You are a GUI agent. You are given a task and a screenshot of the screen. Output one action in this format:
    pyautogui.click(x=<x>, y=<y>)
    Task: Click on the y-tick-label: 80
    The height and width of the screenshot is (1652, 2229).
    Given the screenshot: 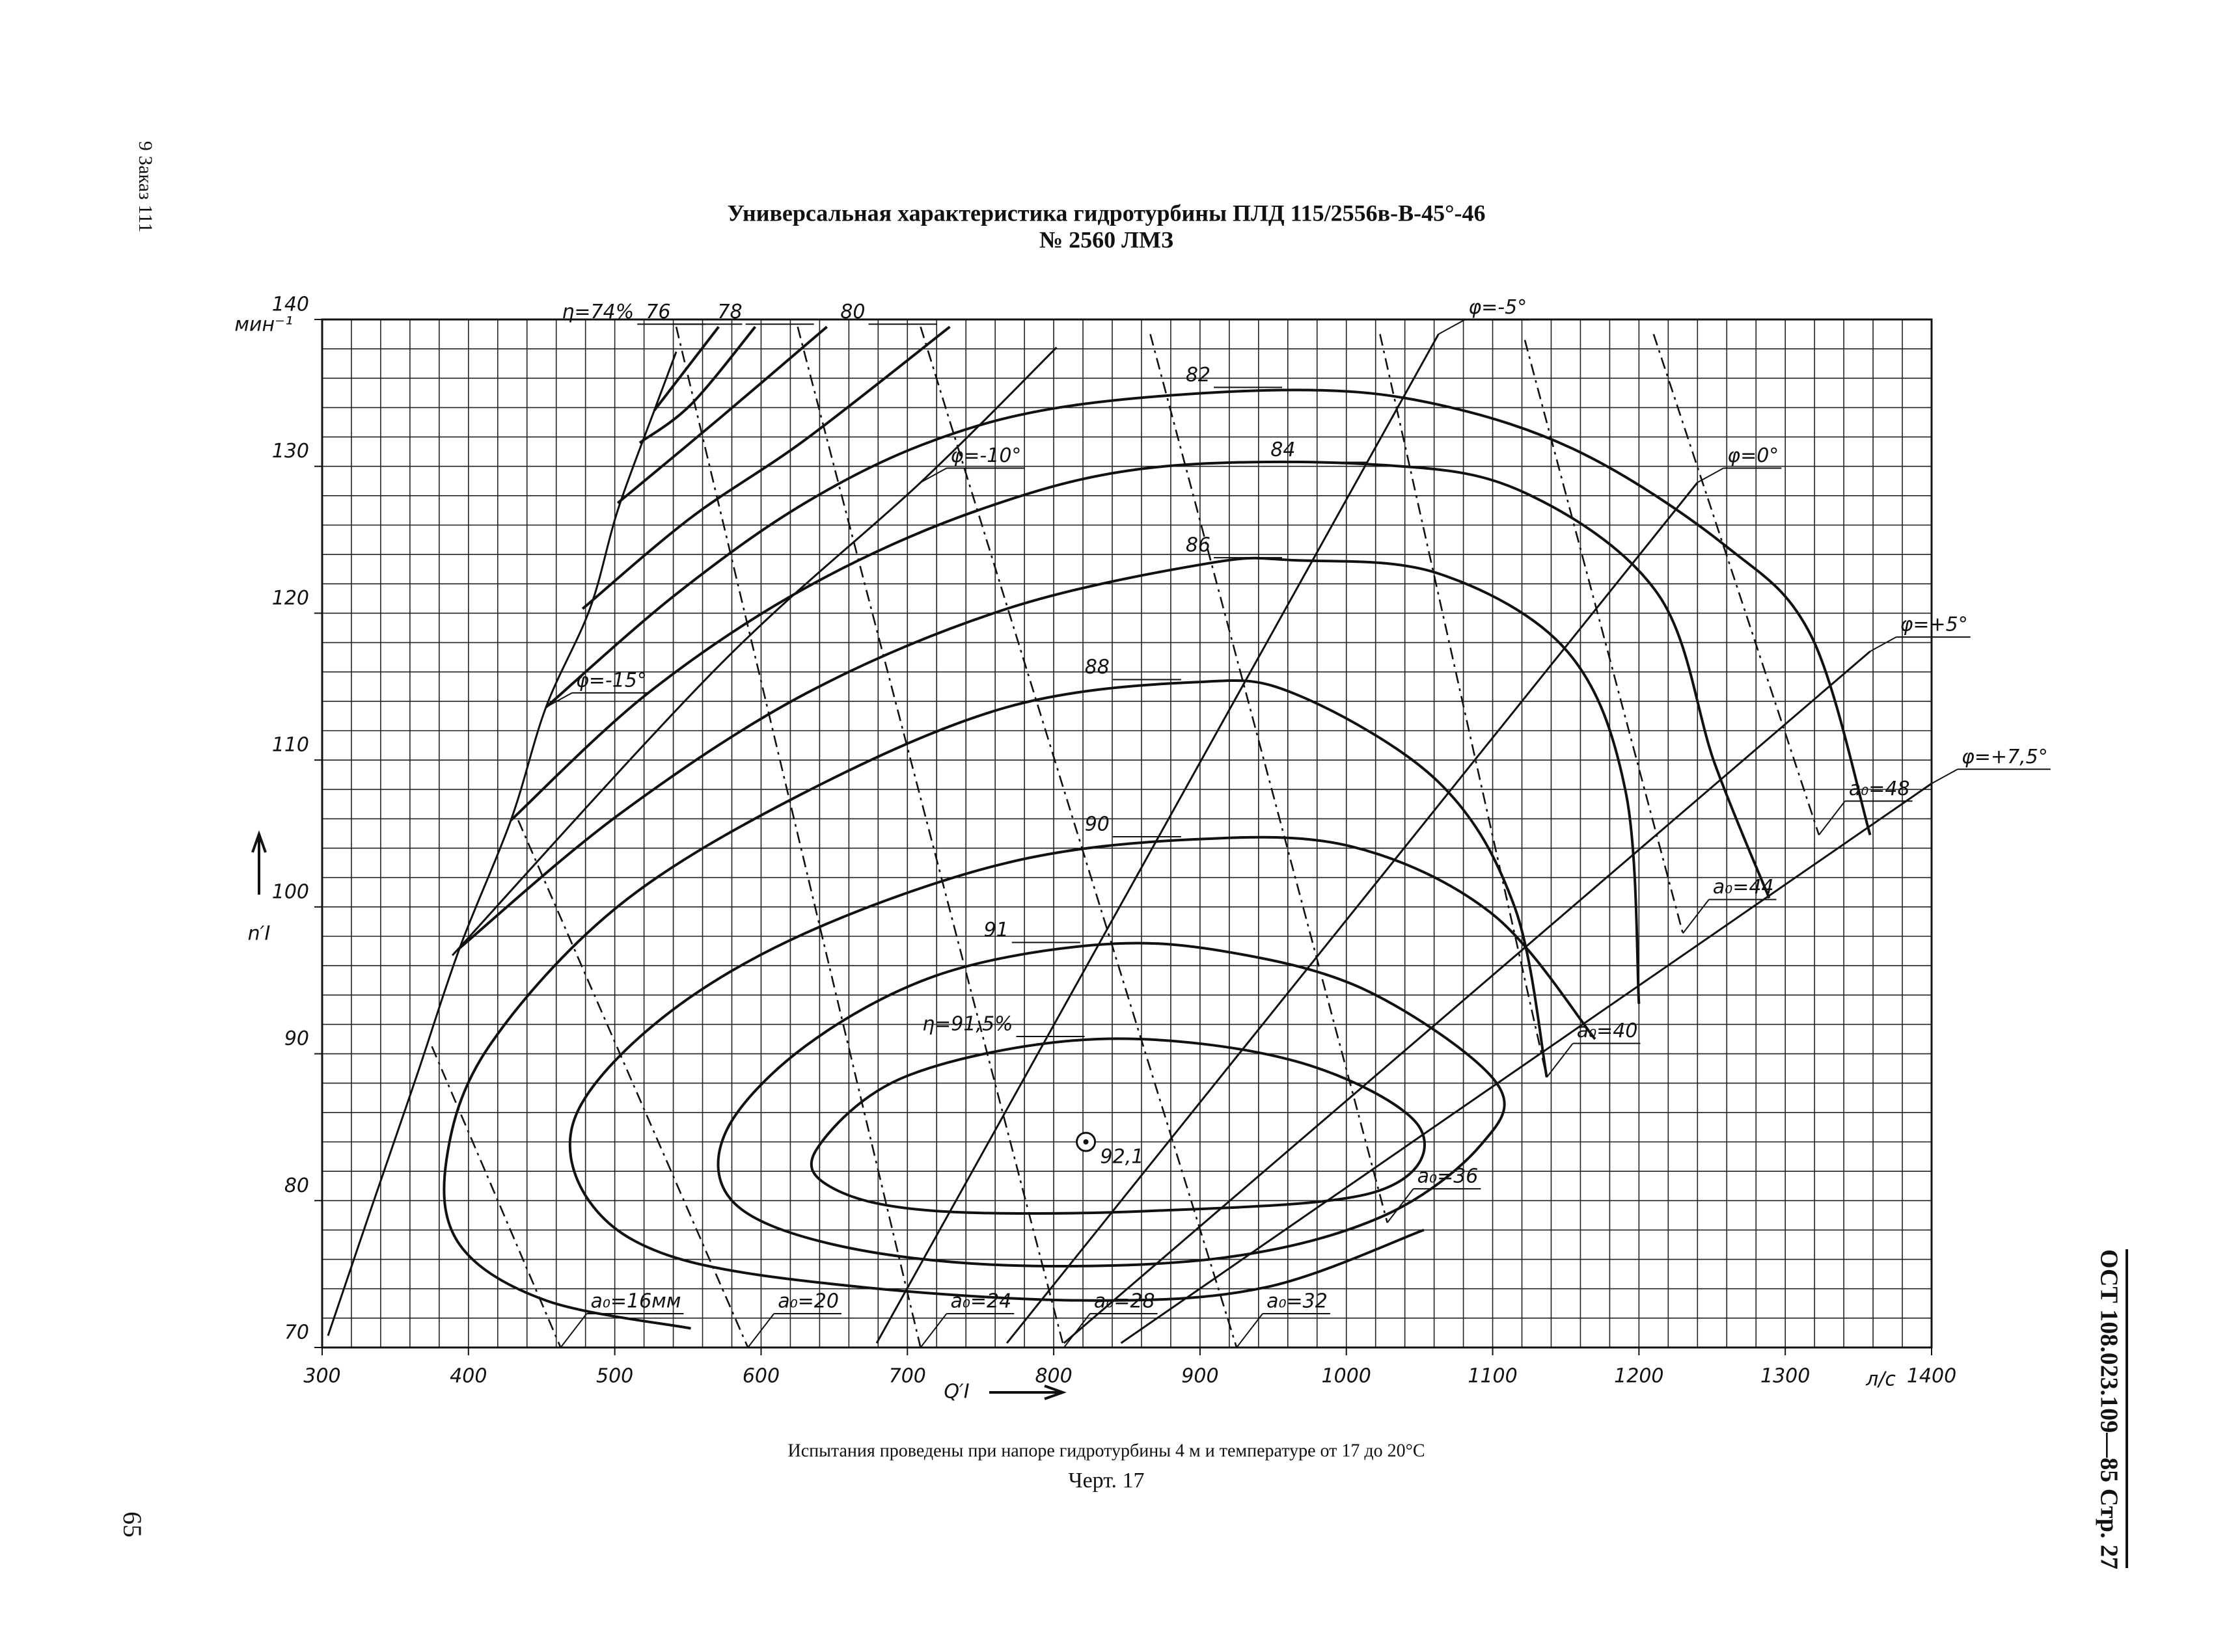 What is the action you would take?
    pyautogui.click(x=296, y=1185)
    